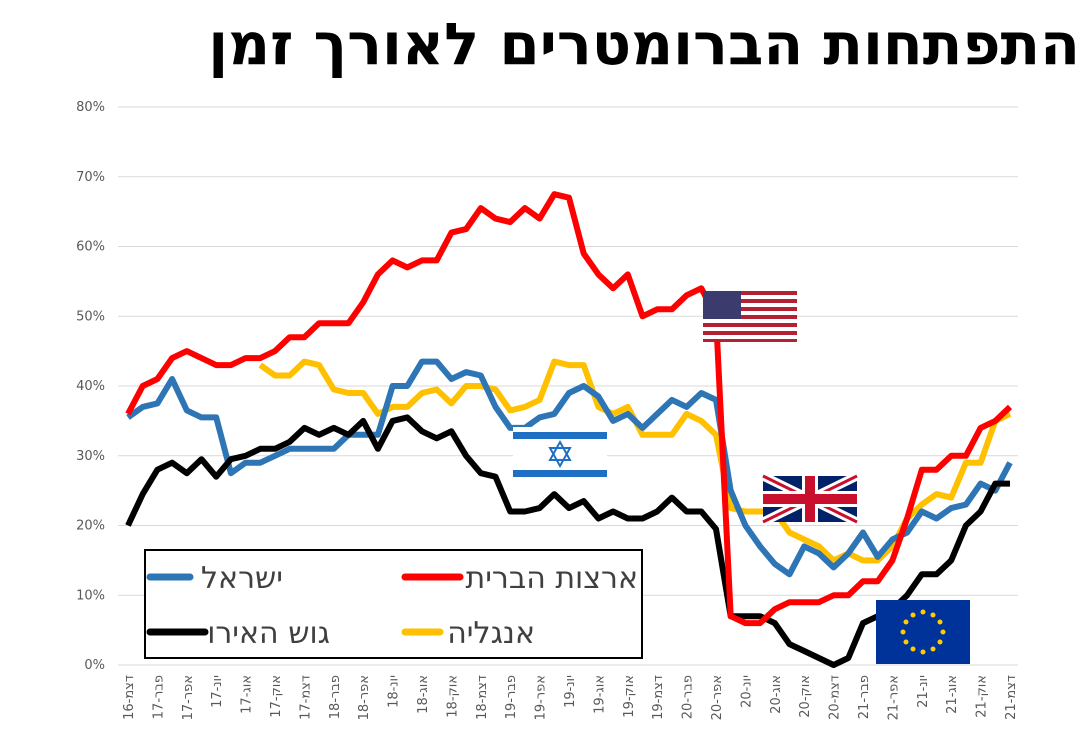 The height and width of the screenshot is (745, 1088). What do you see at coordinates (423, 694) in the screenshot?
I see `x-tick-label: אוג-18` at bounding box center [423, 694].